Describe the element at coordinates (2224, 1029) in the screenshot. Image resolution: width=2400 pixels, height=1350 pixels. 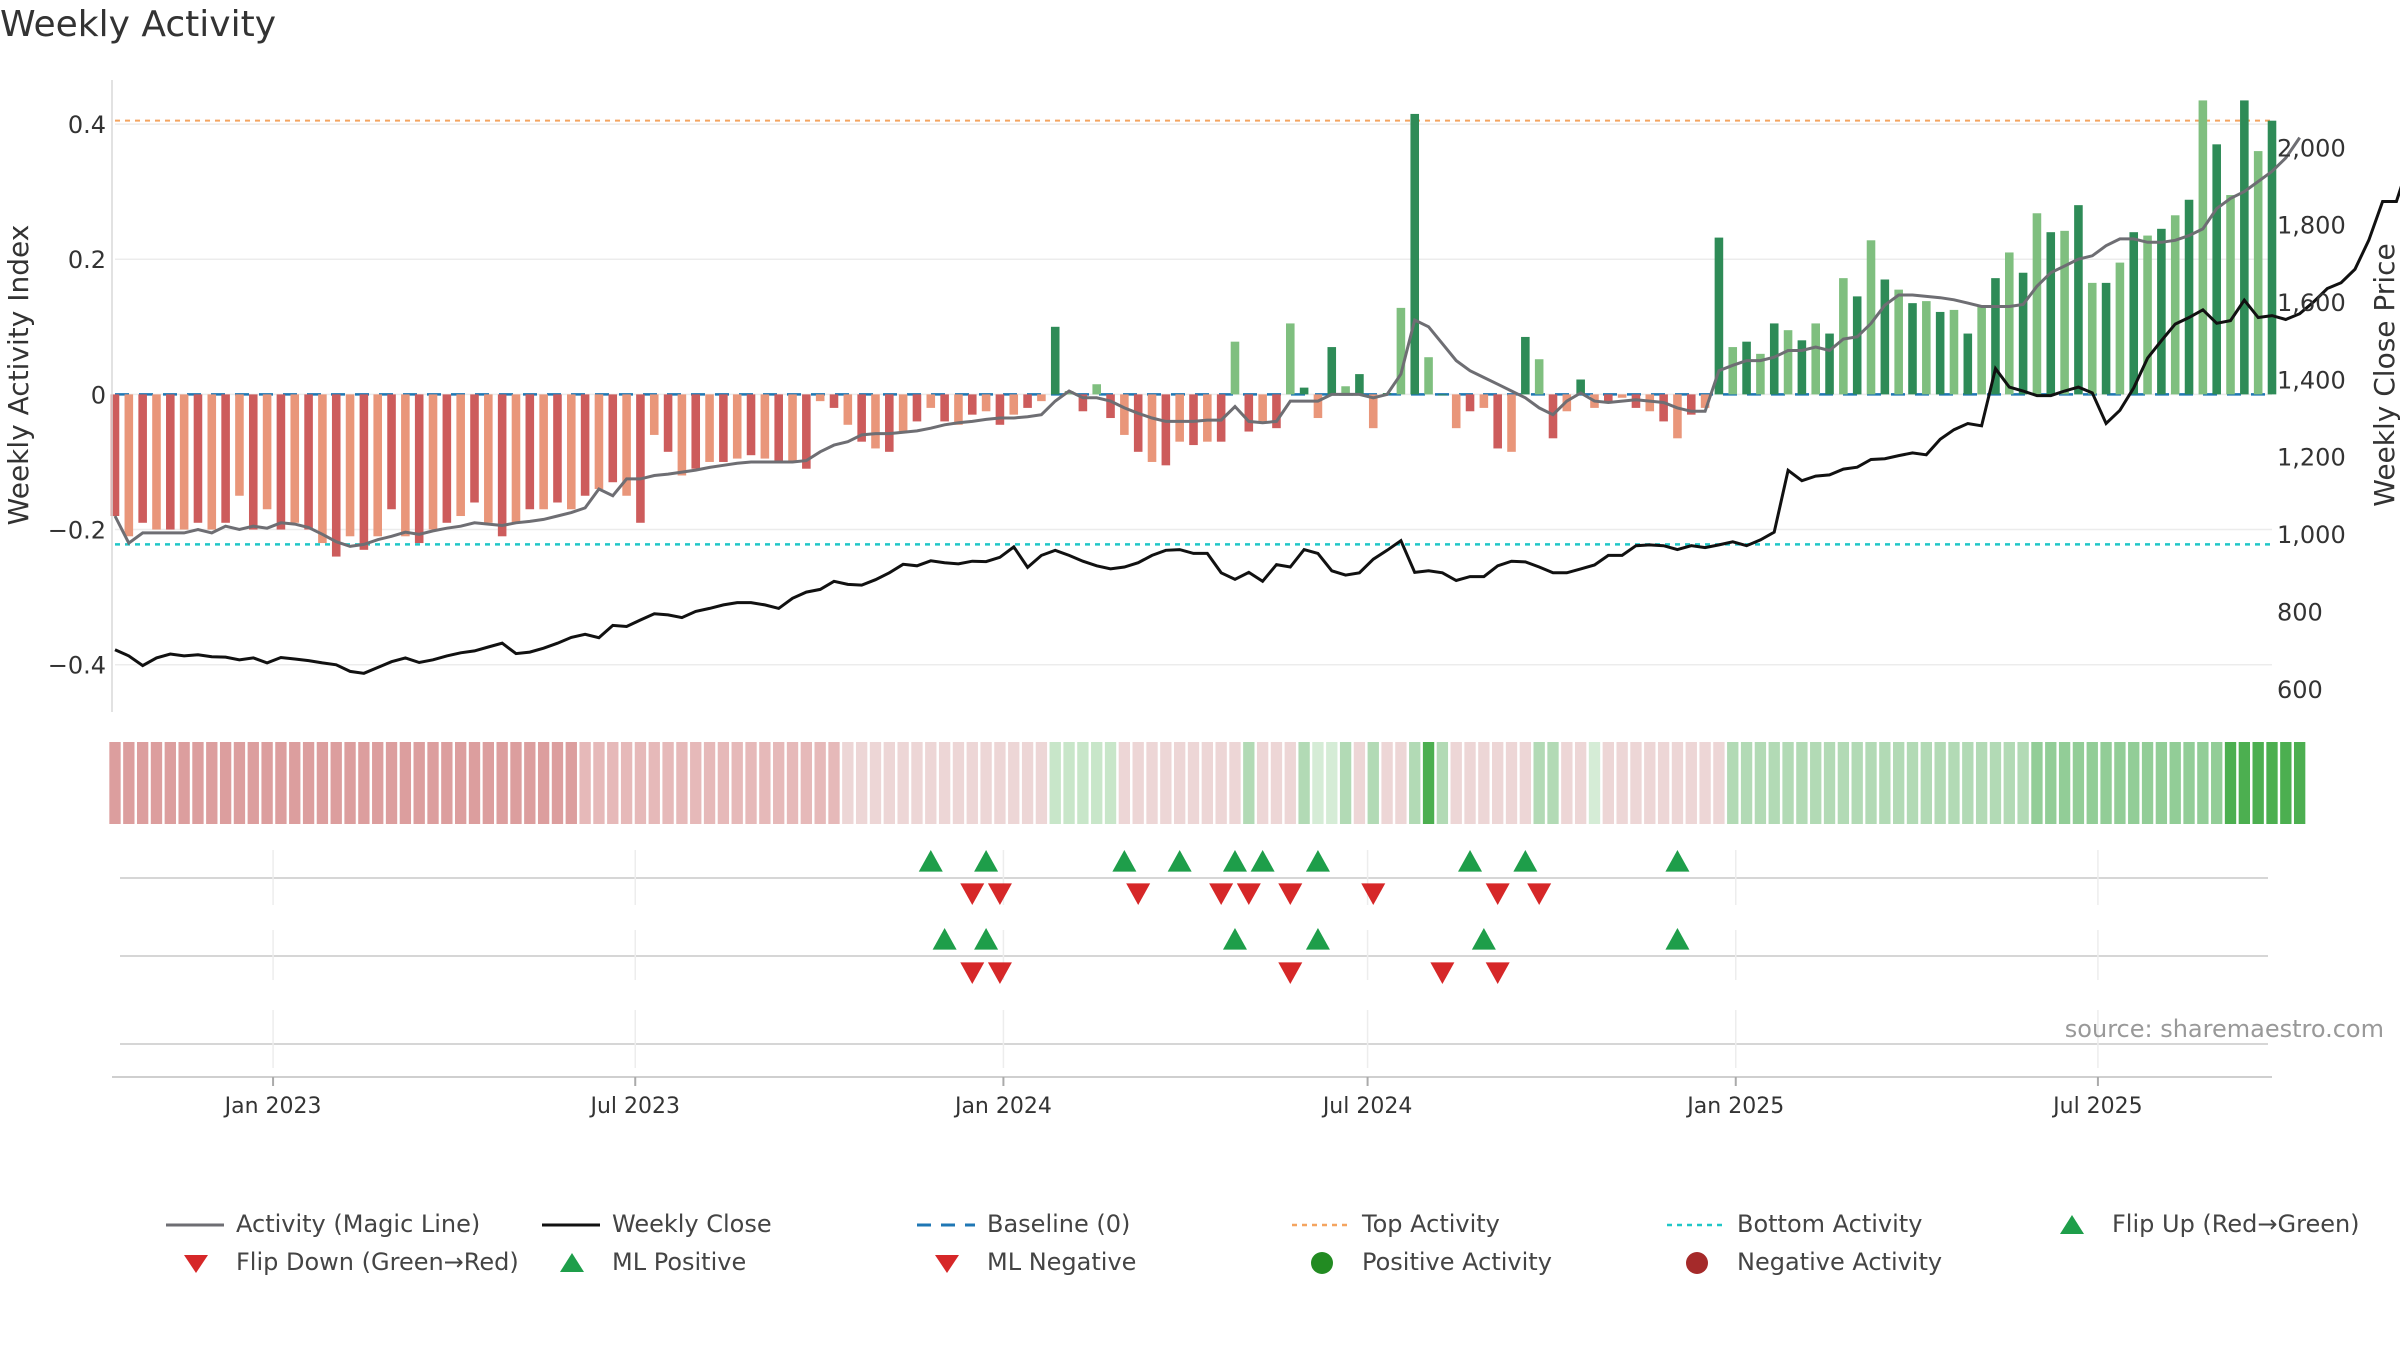
I see `source-note: source: sharemaestro.com` at that location.